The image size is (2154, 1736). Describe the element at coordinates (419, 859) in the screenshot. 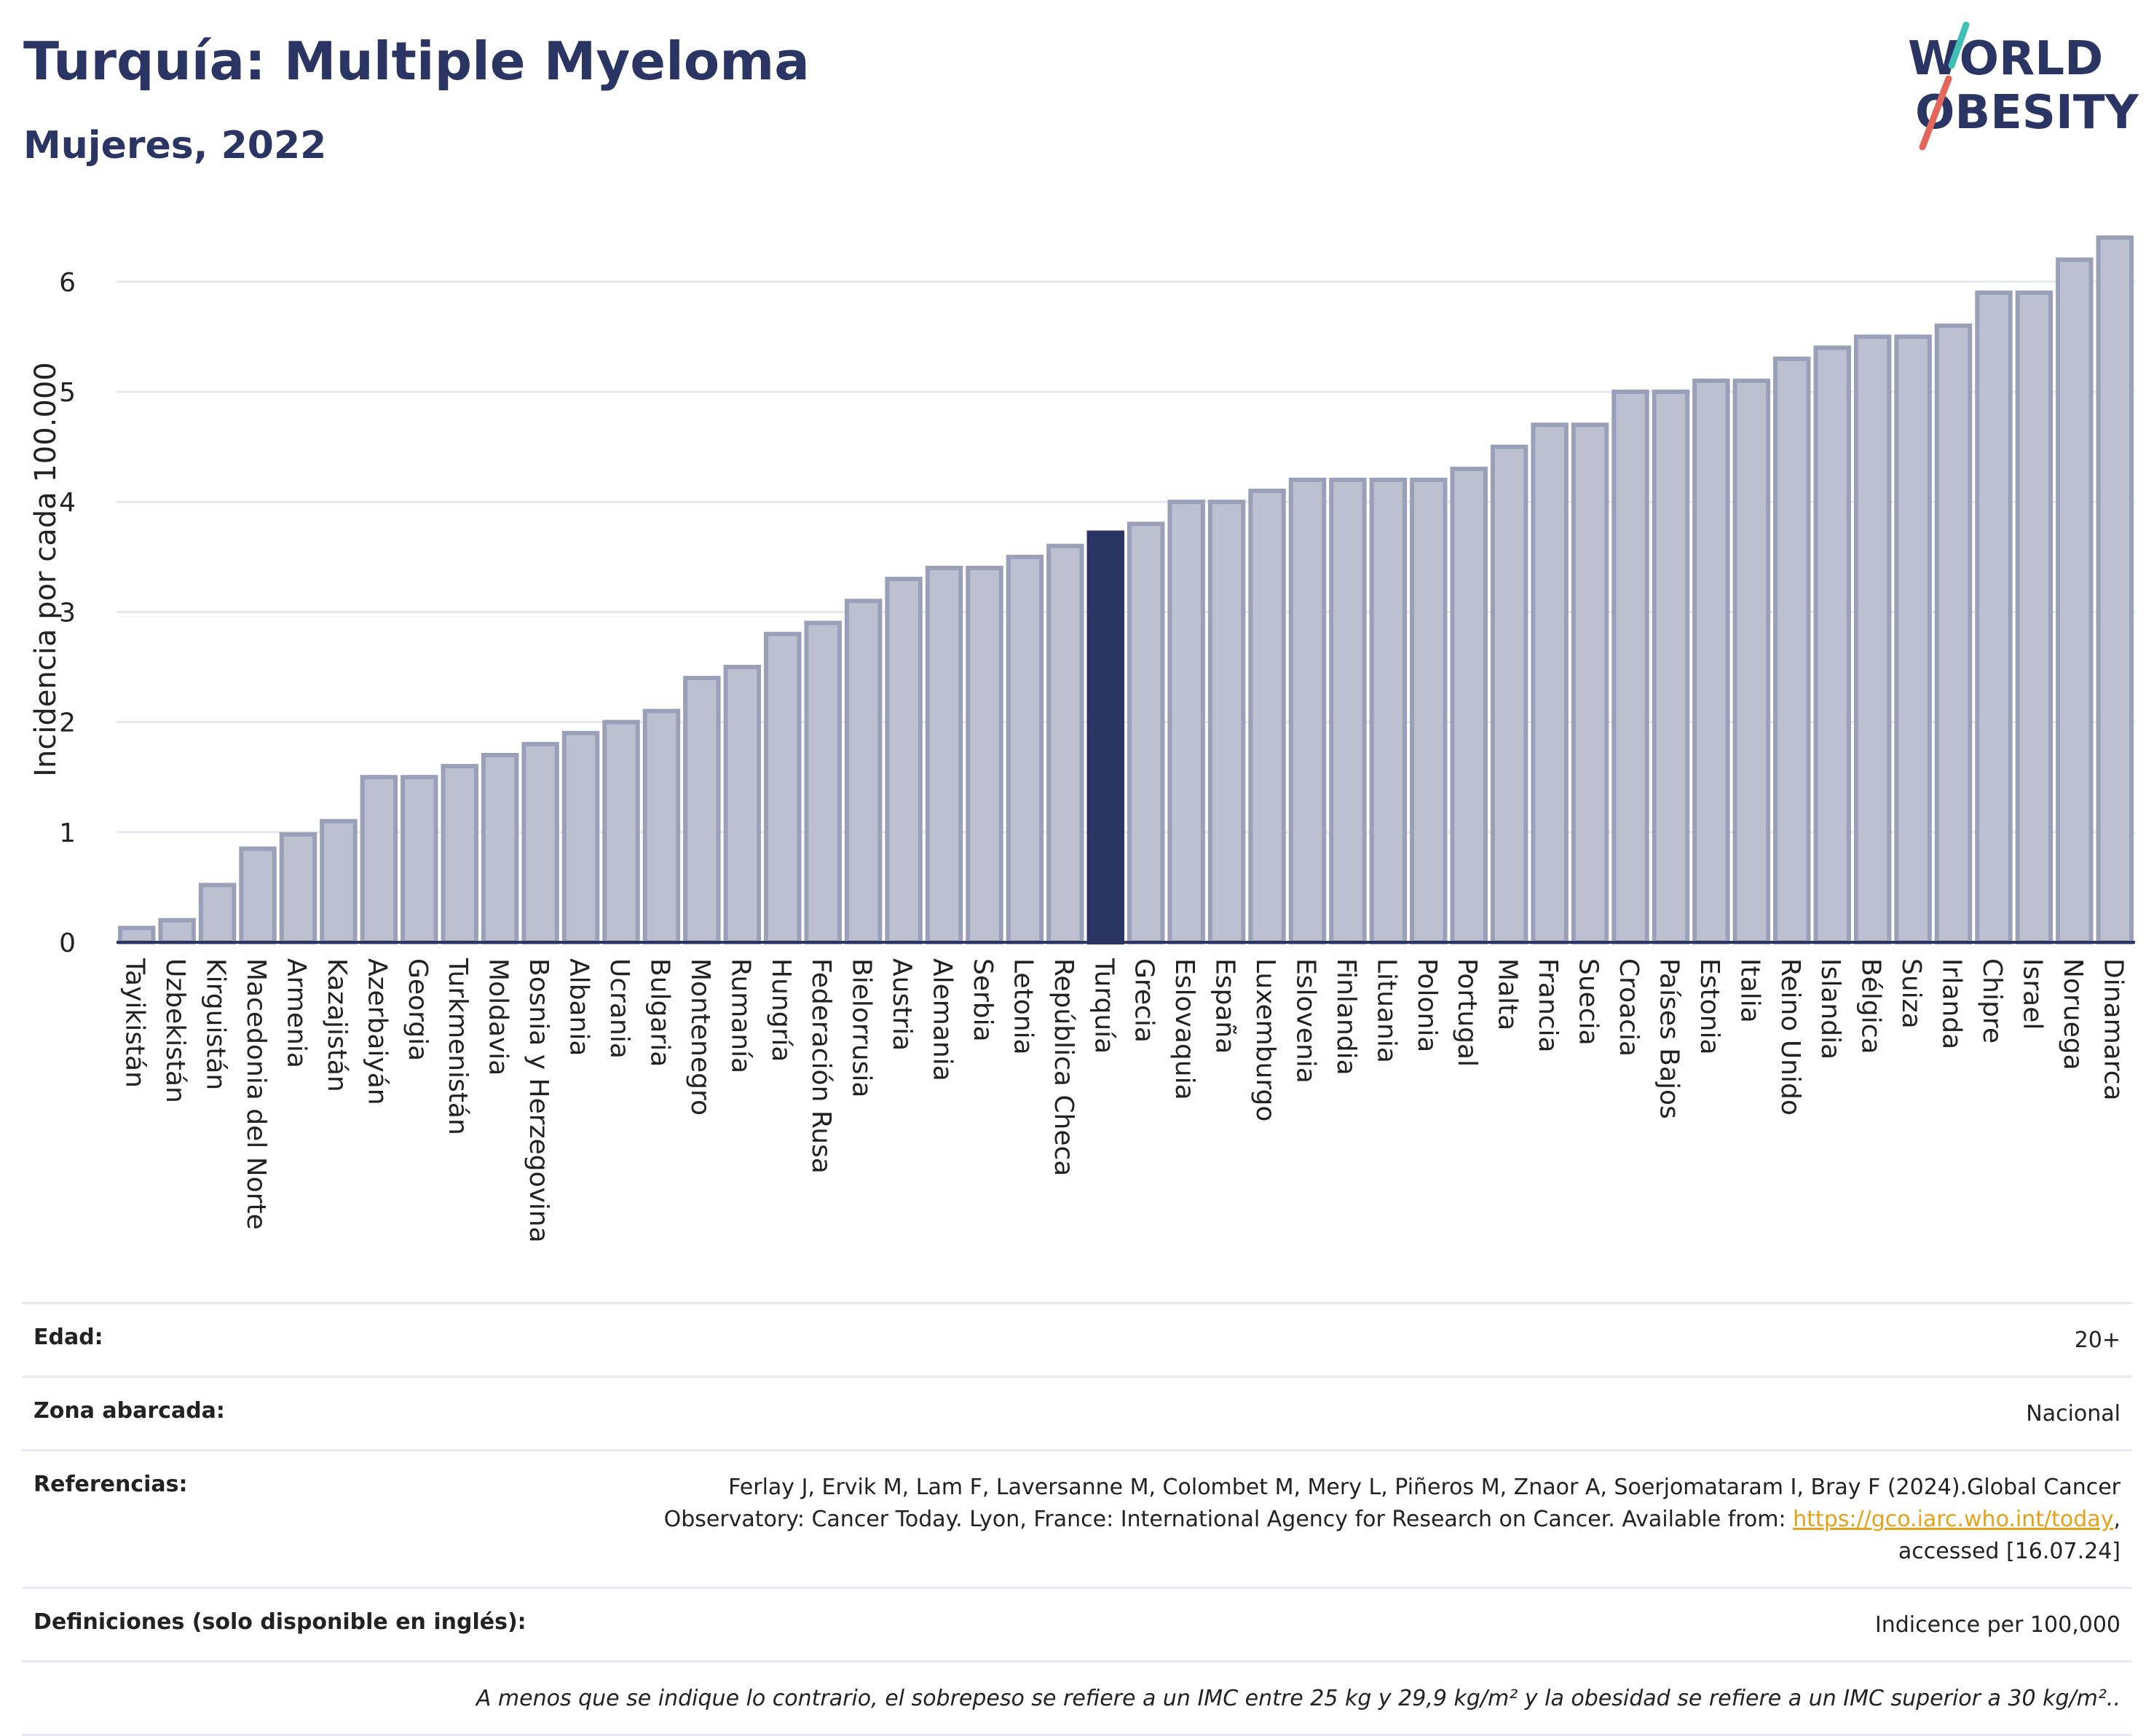

I see `bar-georgia` at that location.